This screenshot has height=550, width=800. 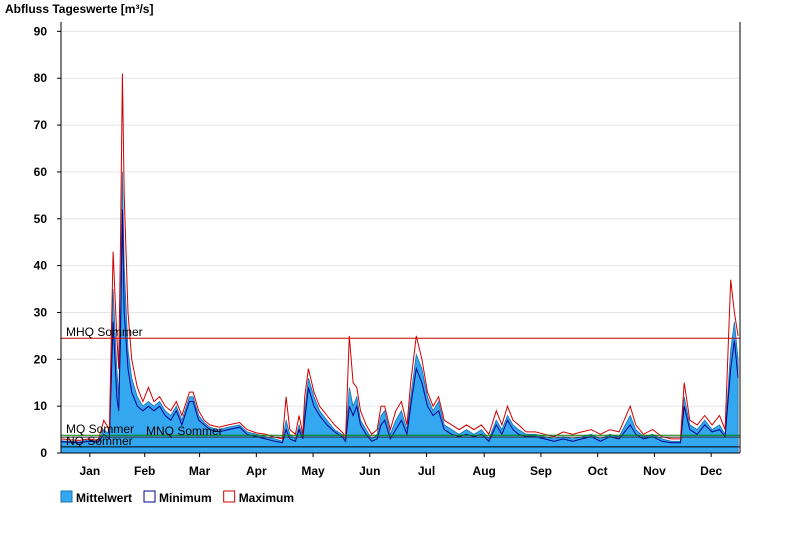 What do you see at coordinates (100, 429) in the screenshot?
I see `reference-label: MQ Sommer` at bounding box center [100, 429].